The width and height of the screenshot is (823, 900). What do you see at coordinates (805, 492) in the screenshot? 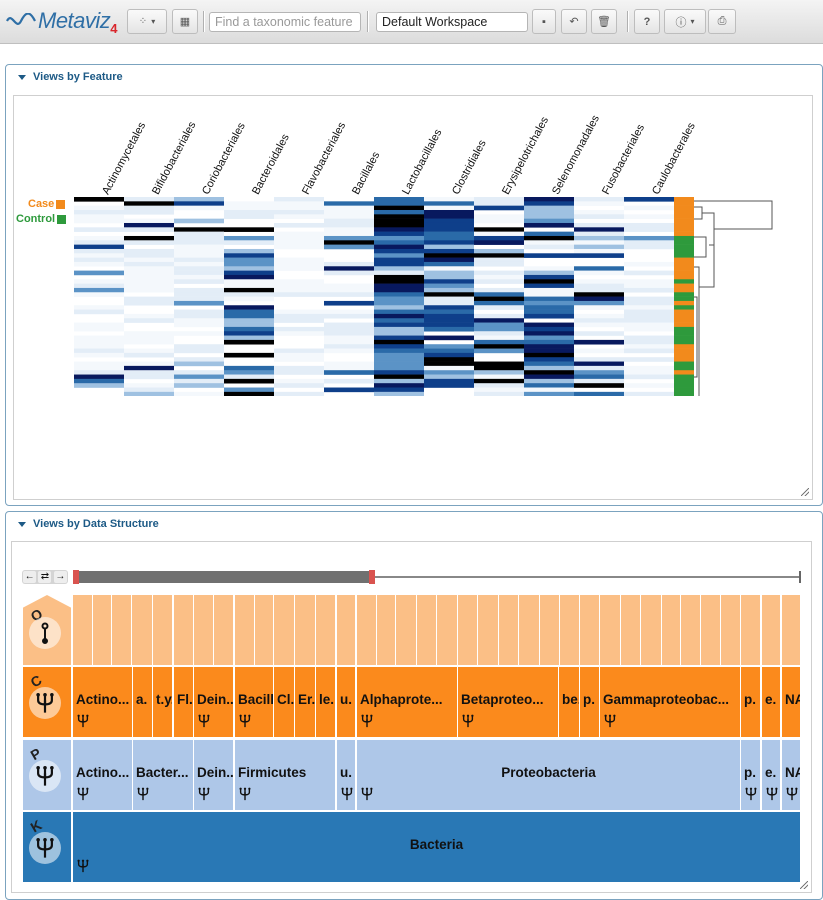
I see `resize-handle` at bounding box center [805, 492].